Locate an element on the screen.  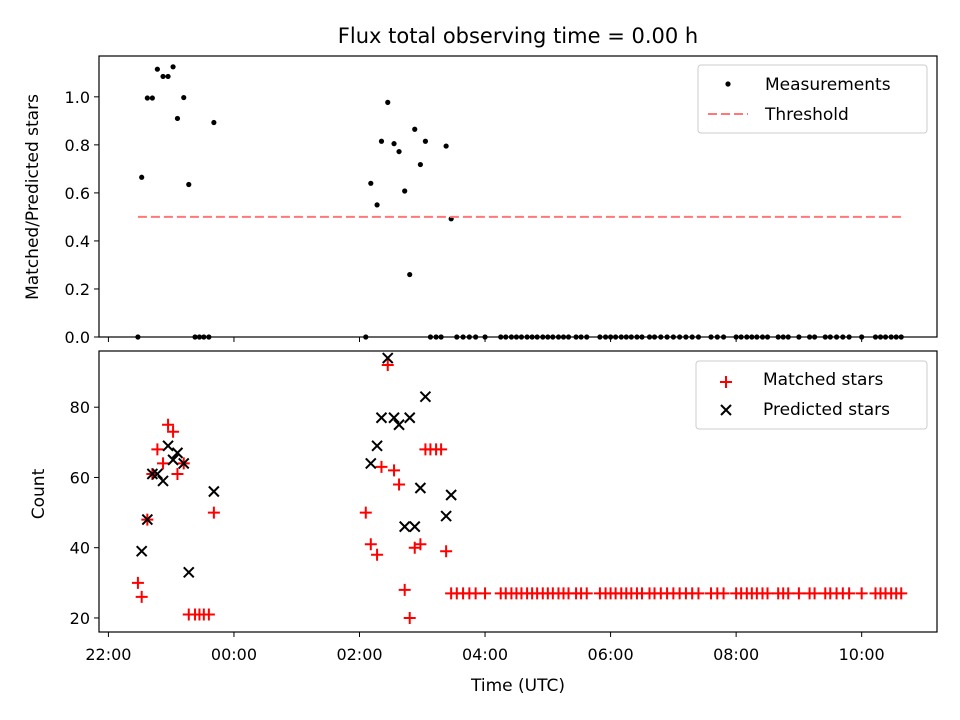
x-tick-label: 00:00 is located at coordinates (234, 654).